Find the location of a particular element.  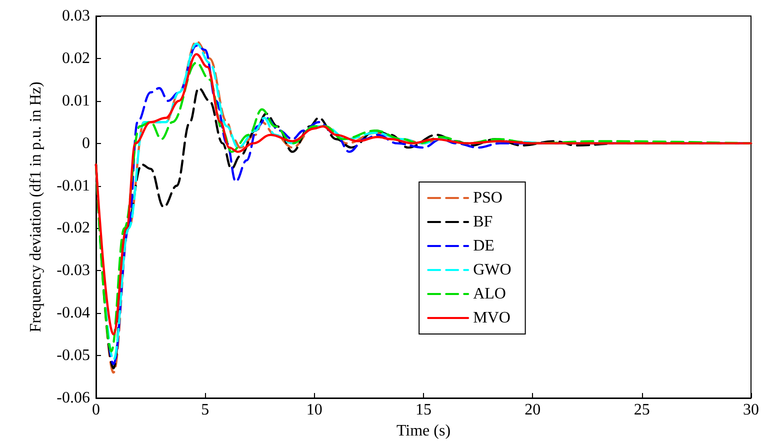

x-tick-label: 25 is located at coordinates (642, 410).